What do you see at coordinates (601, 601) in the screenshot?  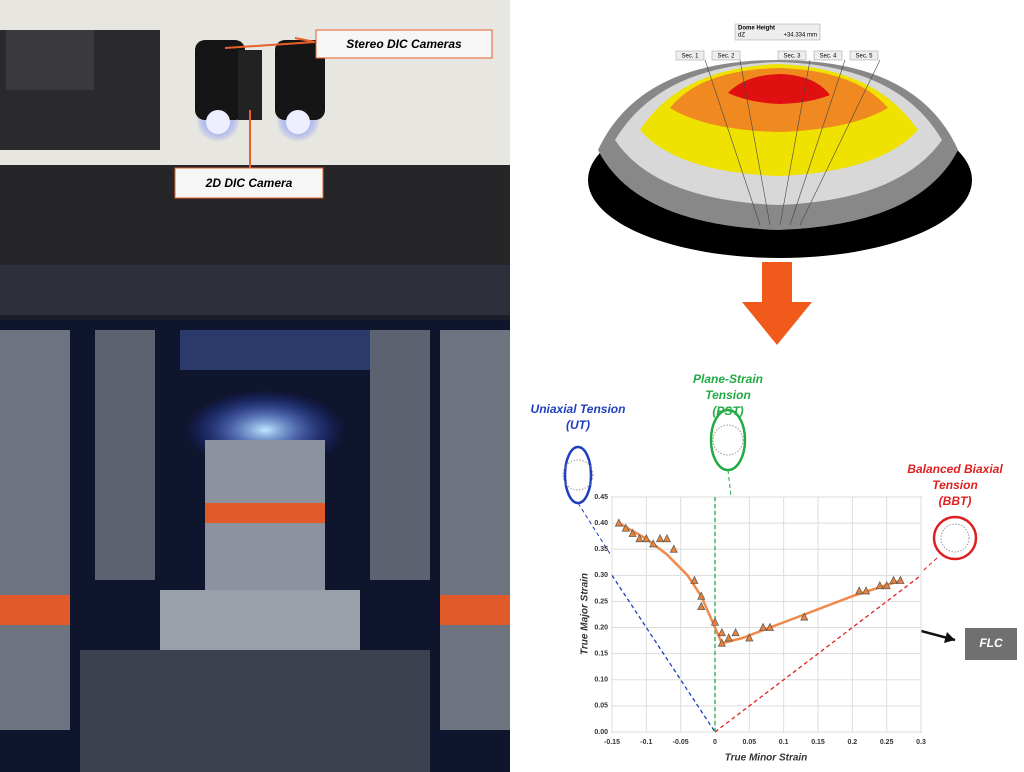 I see `y-tick-label: 0.25` at bounding box center [601, 601].